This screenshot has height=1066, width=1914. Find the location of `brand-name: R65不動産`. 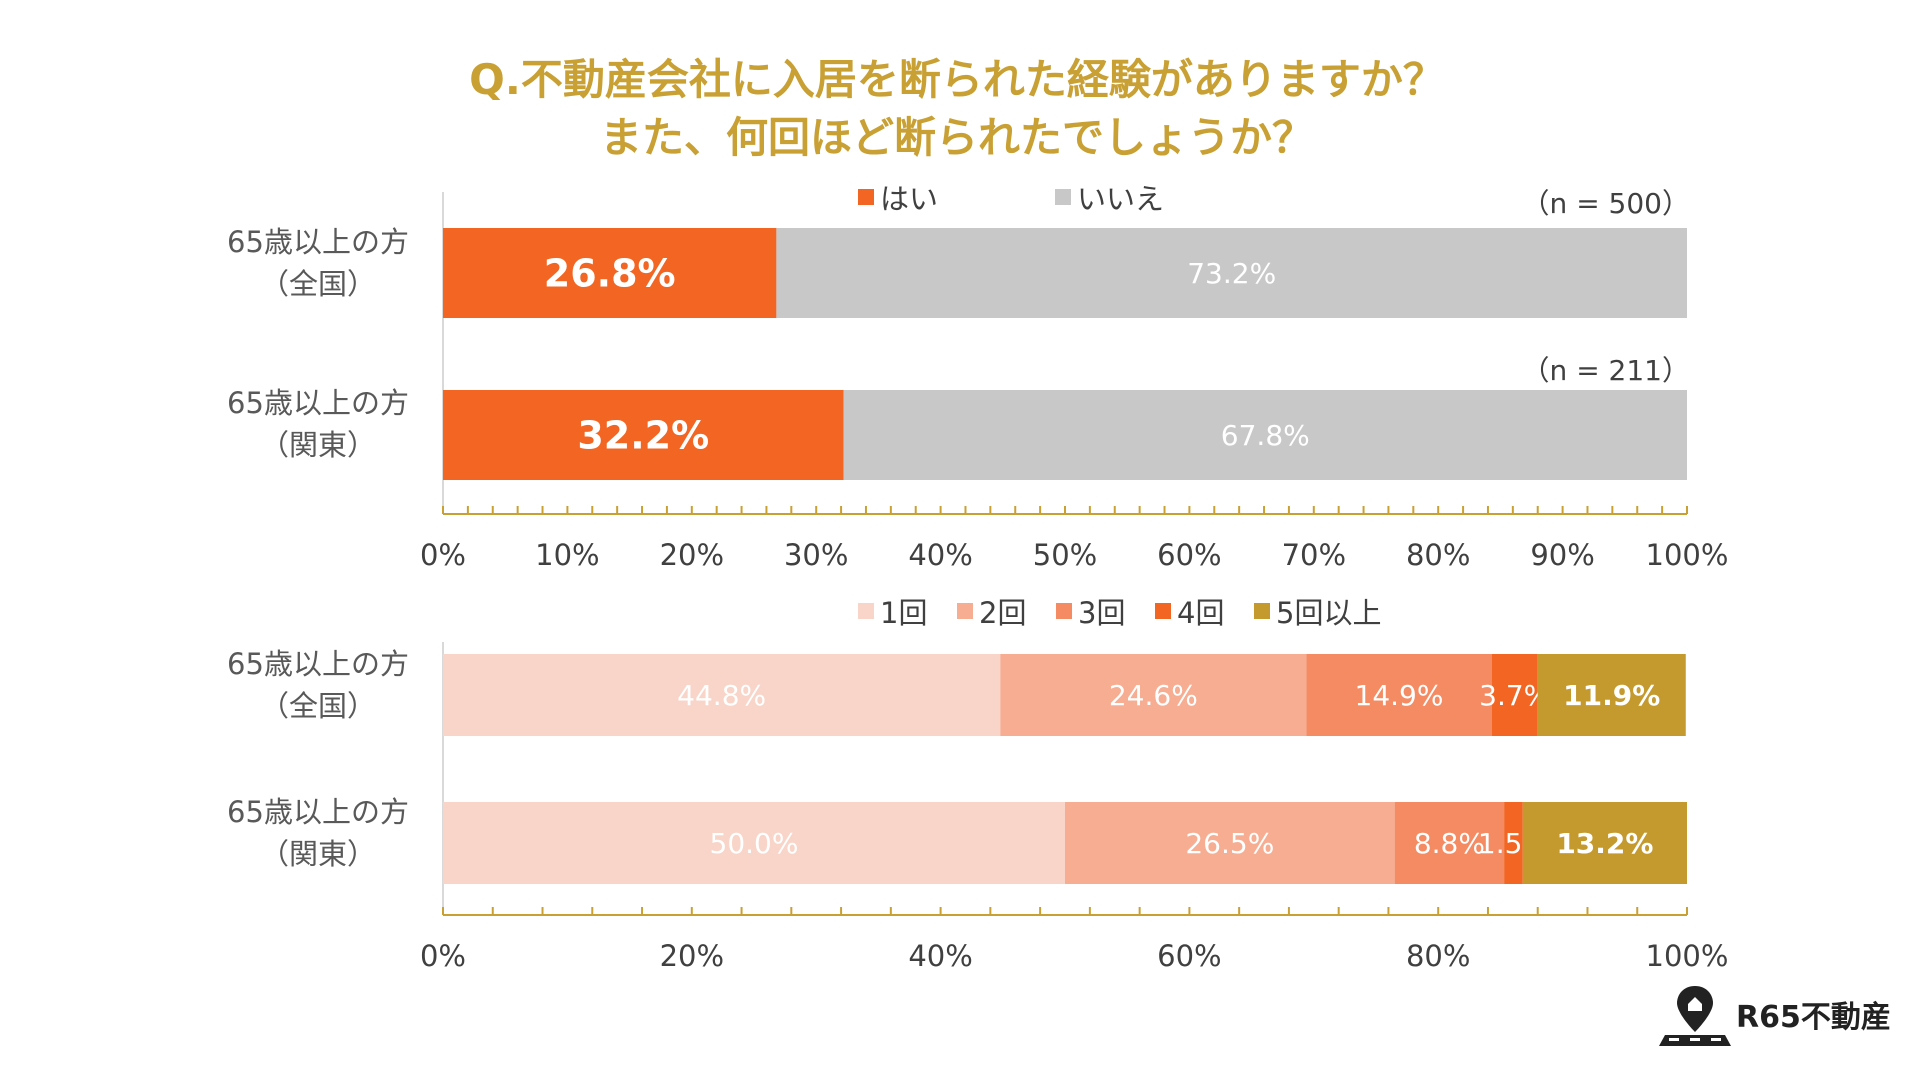

brand-name: R65不動産 is located at coordinates (1813, 1017).